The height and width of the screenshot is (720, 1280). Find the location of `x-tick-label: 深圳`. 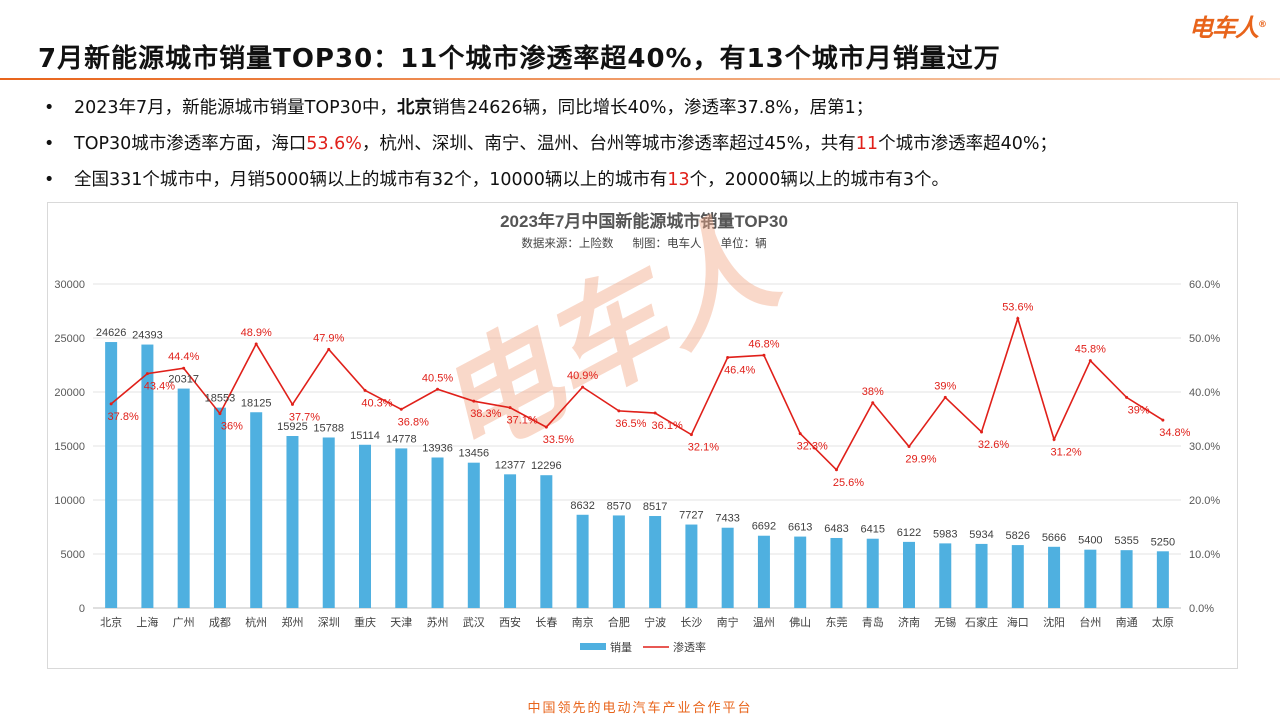

x-tick-label: 深圳 is located at coordinates (329, 622).